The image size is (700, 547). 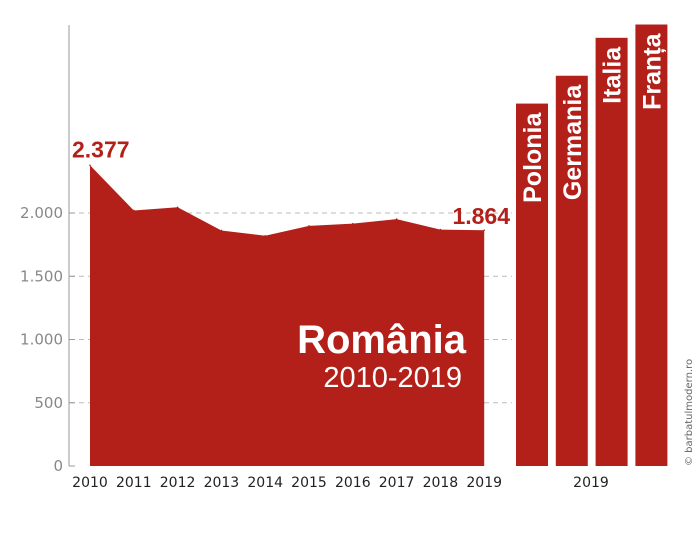 I want to click on x-tick-label-2017: 2017, so click(x=397, y=483).